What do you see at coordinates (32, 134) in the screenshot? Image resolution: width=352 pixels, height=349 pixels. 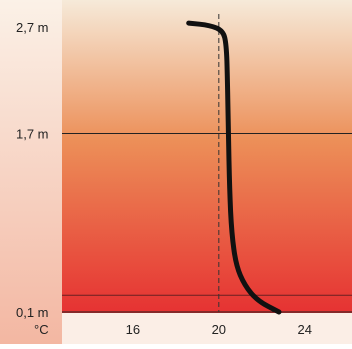 I see `y-tick-label: 1,7 m` at bounding box center [32, 134].